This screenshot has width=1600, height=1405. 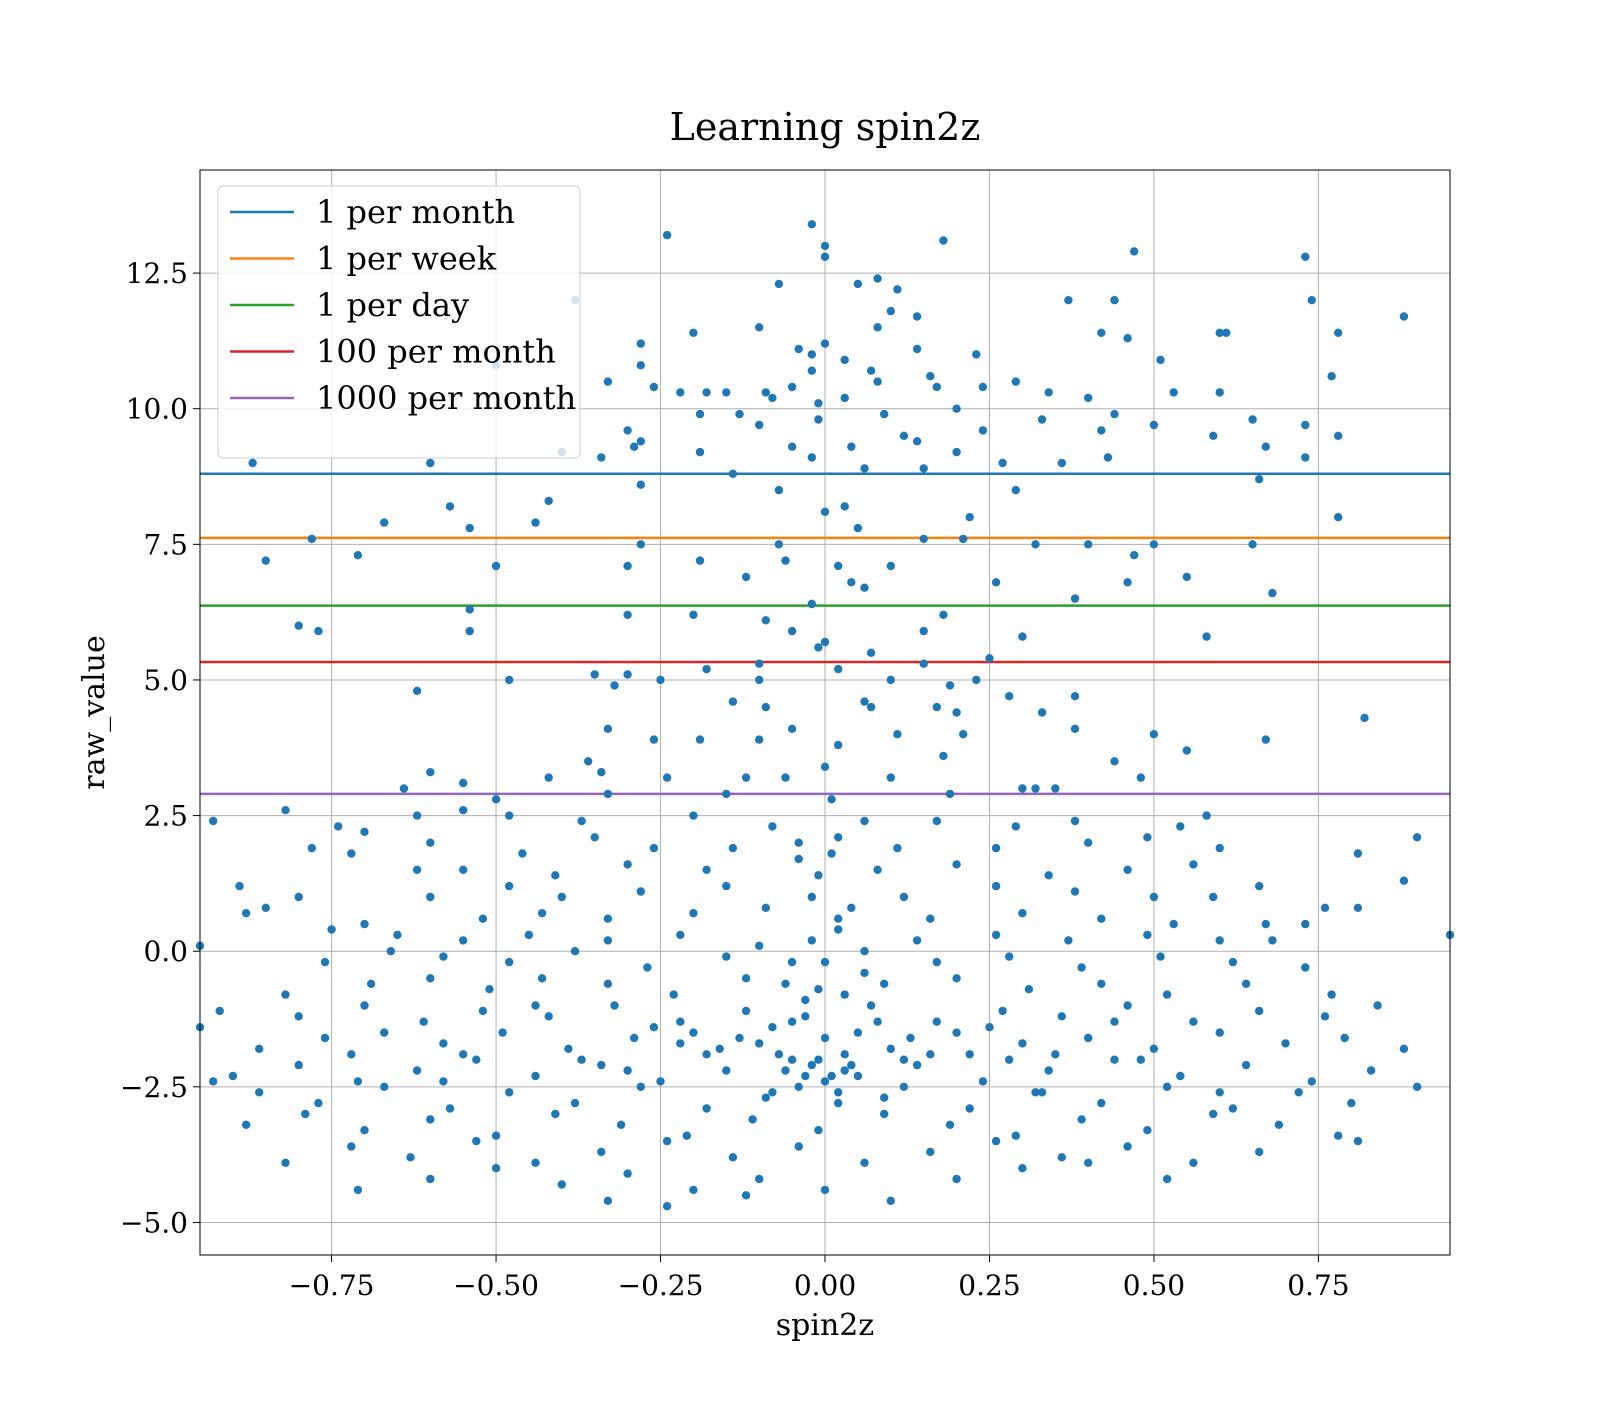 What do you see at coordinates (446, 398) in the screenshot?
I see `legend-label: 1000 per month` at bounding box center [446, 398].